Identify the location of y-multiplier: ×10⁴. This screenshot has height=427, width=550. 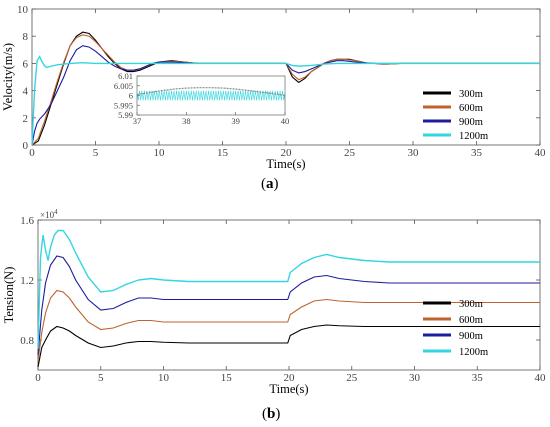
(49, 214).